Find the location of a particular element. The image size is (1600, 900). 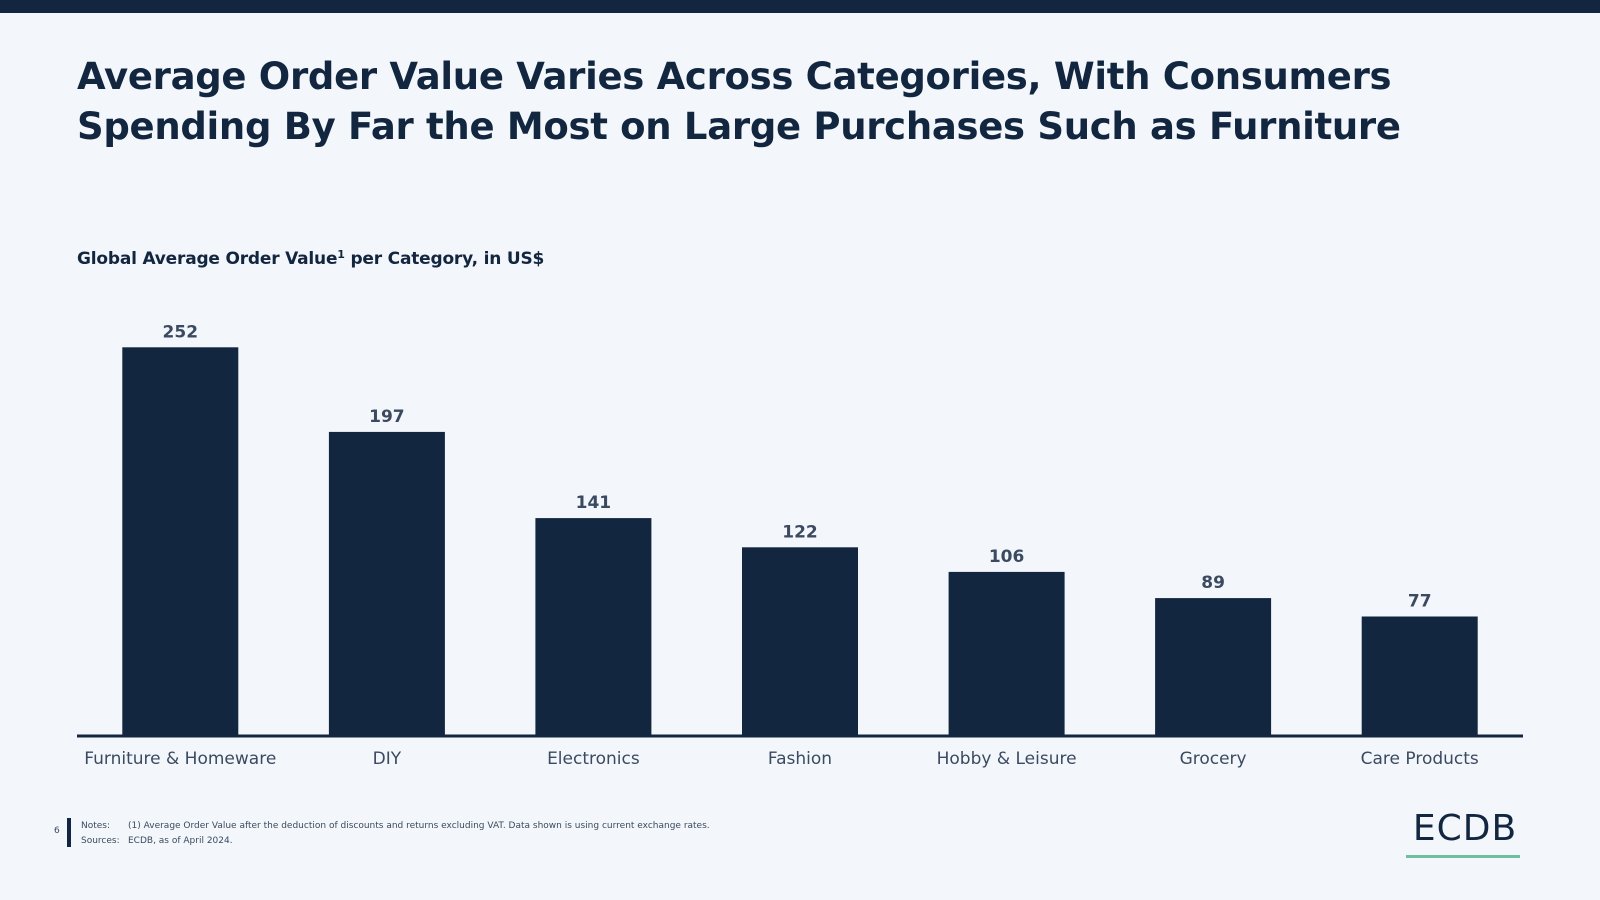

chart-title-footnote-mark: 1 is located at coordinates (341, 254).